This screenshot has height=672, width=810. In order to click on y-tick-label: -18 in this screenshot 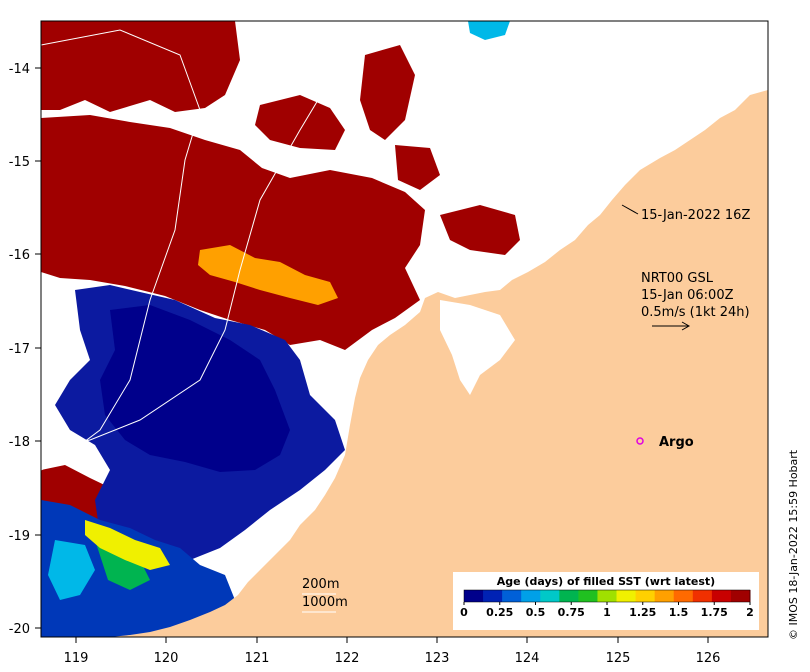, I will do `click(19, 442)`.